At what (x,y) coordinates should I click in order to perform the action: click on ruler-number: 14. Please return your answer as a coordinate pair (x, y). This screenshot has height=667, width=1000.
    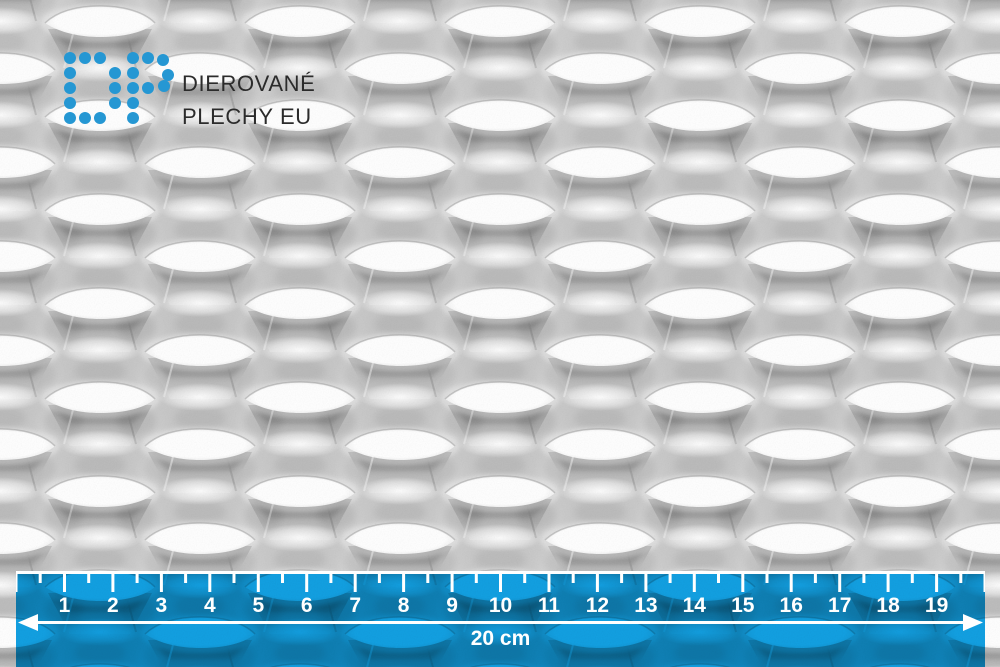
    Looking at the image, I should click on (695, 605).